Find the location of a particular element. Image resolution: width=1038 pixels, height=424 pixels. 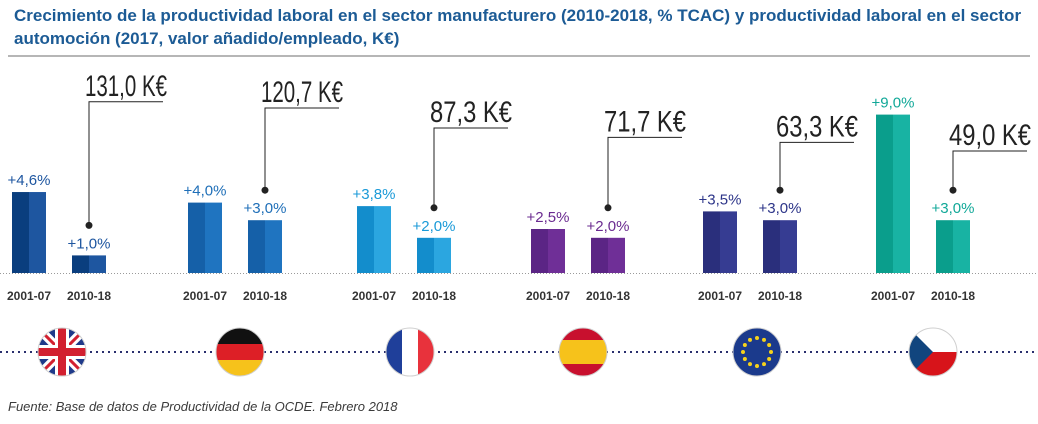

auto-productivity-label: 49,0 K€ is located at coordinates (990, 135).